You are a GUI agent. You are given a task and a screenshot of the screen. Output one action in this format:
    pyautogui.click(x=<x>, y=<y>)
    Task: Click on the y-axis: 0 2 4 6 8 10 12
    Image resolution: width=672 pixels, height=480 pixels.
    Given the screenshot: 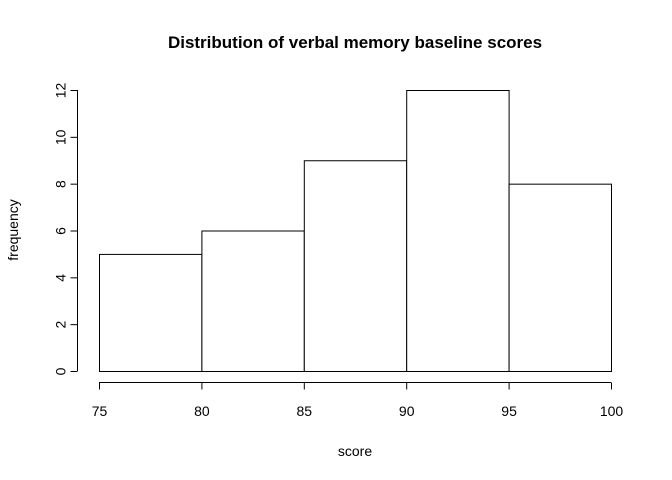 What is the action you would take?
    pyautogui.click(x=65, y=229)
    